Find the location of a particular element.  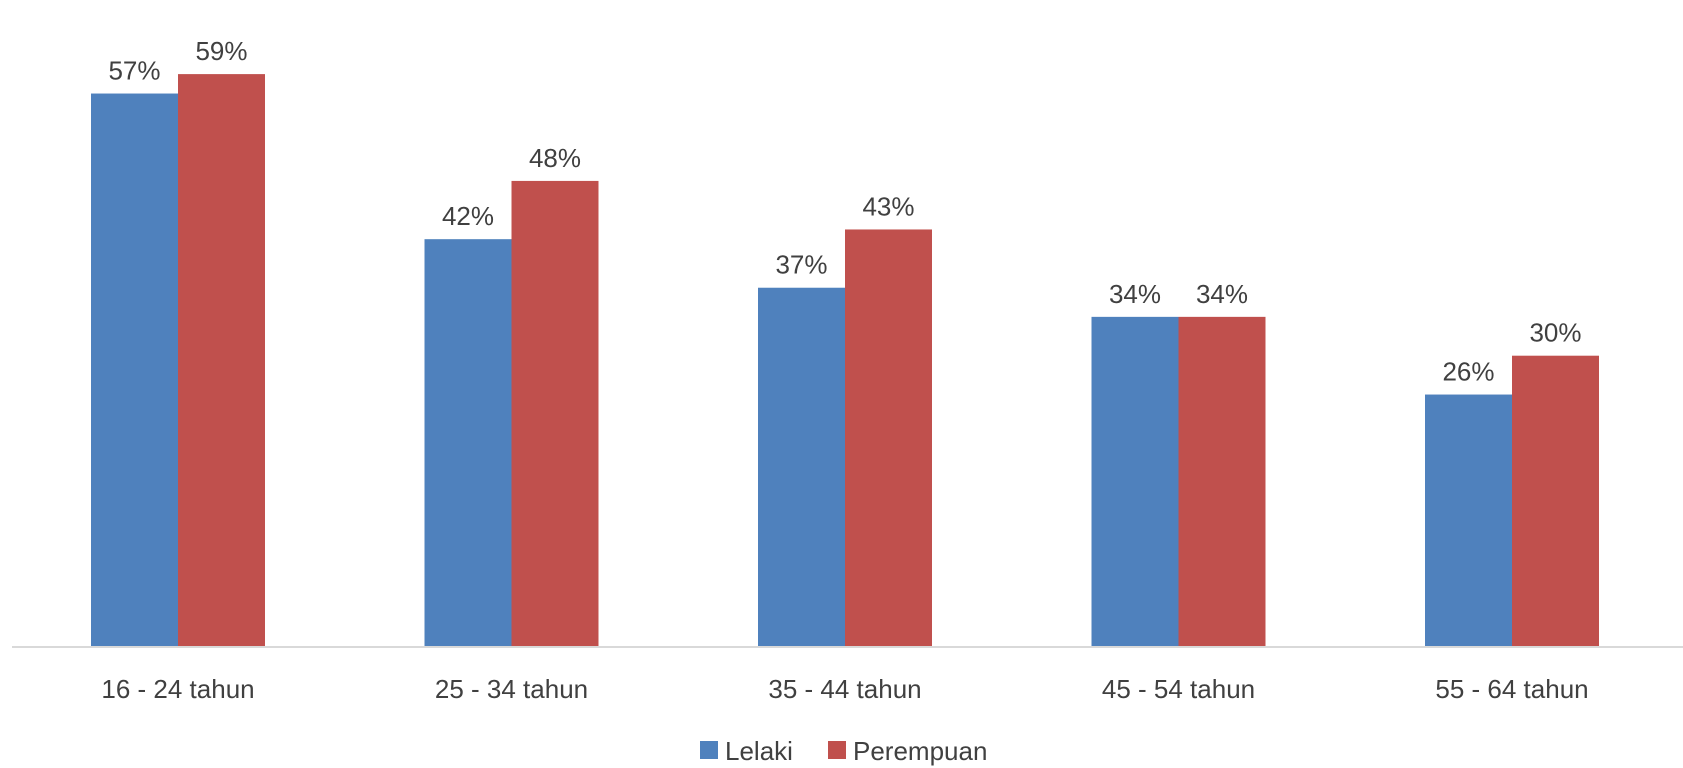

data-label-lelaki-0: 57% is located at coordinates (134, 71).